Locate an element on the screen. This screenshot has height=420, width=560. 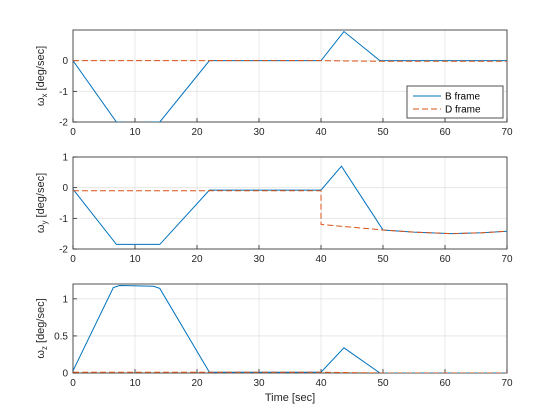
y-axis-label: ωy [deg/sec] is located at coordinates (42, 203).